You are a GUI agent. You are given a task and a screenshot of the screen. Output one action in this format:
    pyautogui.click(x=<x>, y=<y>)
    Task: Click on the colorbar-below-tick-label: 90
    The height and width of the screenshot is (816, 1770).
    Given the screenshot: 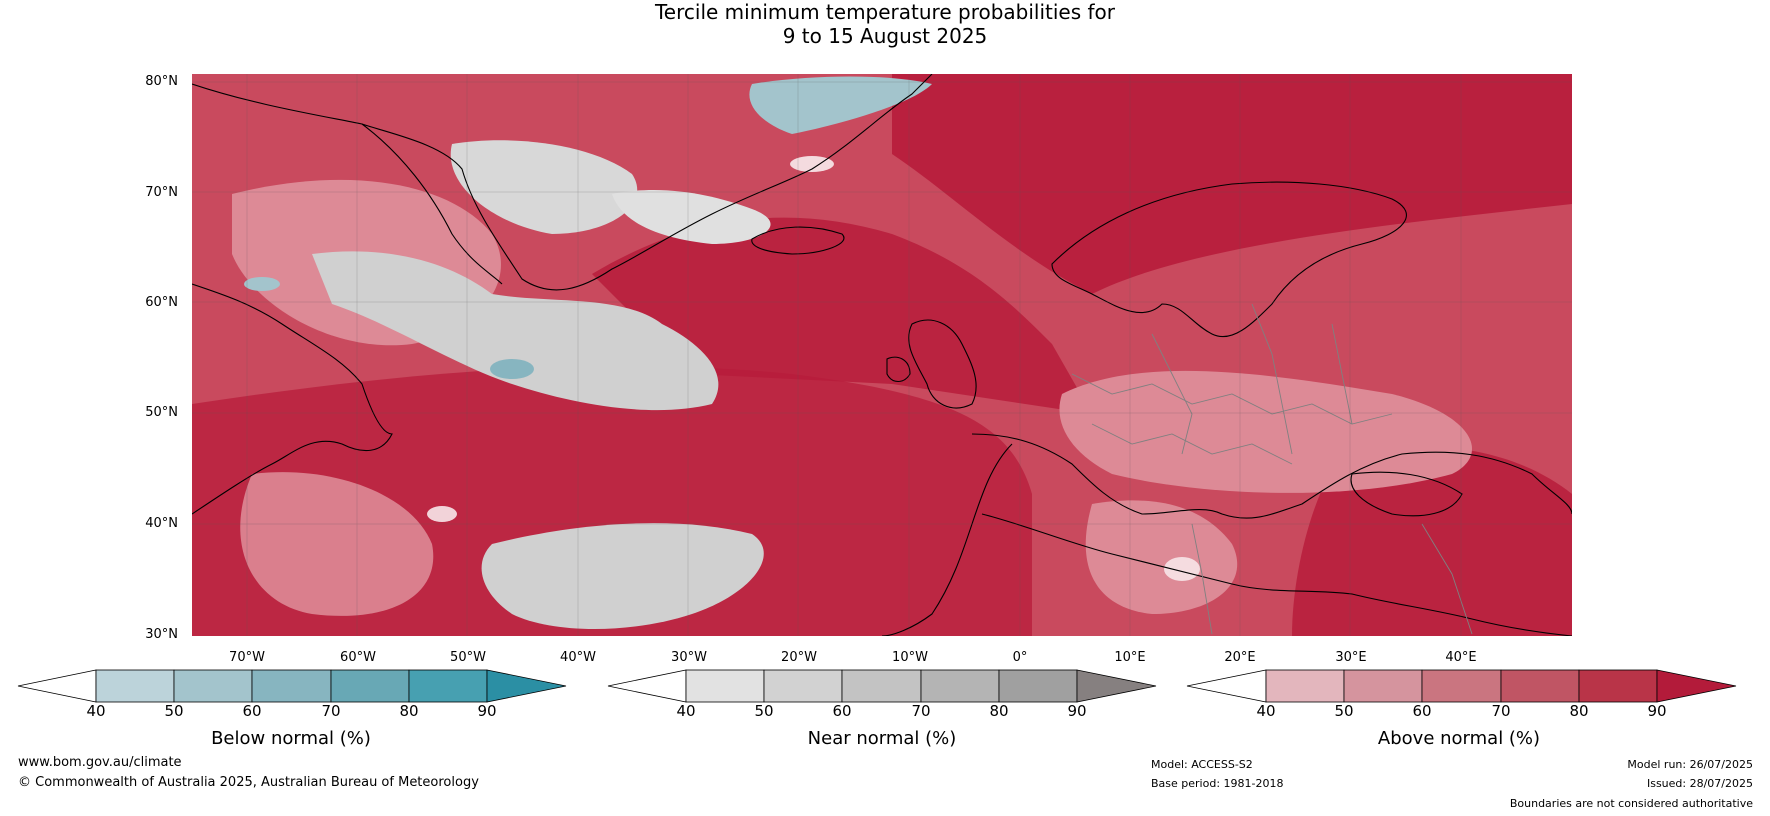 What is the action you would take?
    pyautogui.click(x=487, y=711)
    